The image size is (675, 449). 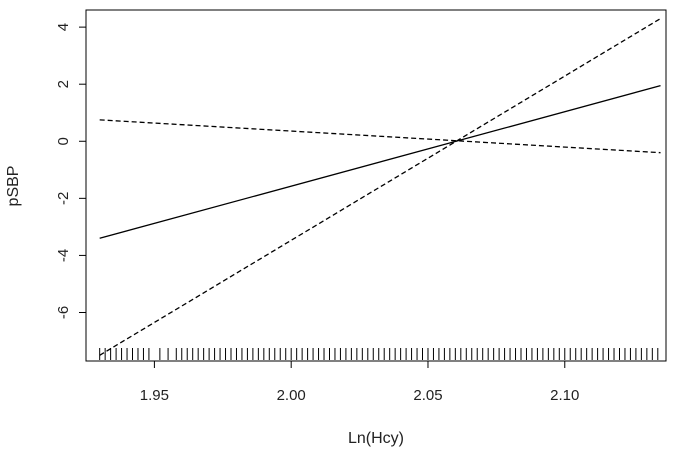 What do you see at coordinates (63, 141) in the screenshot?
I see `y-tick-label: 0` at bounding box center [63, 141].